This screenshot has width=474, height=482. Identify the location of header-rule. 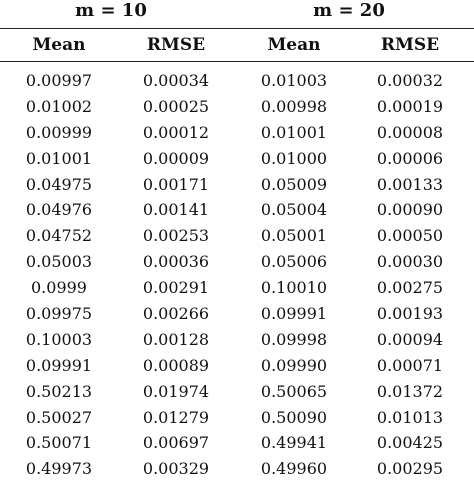
(237, 61).